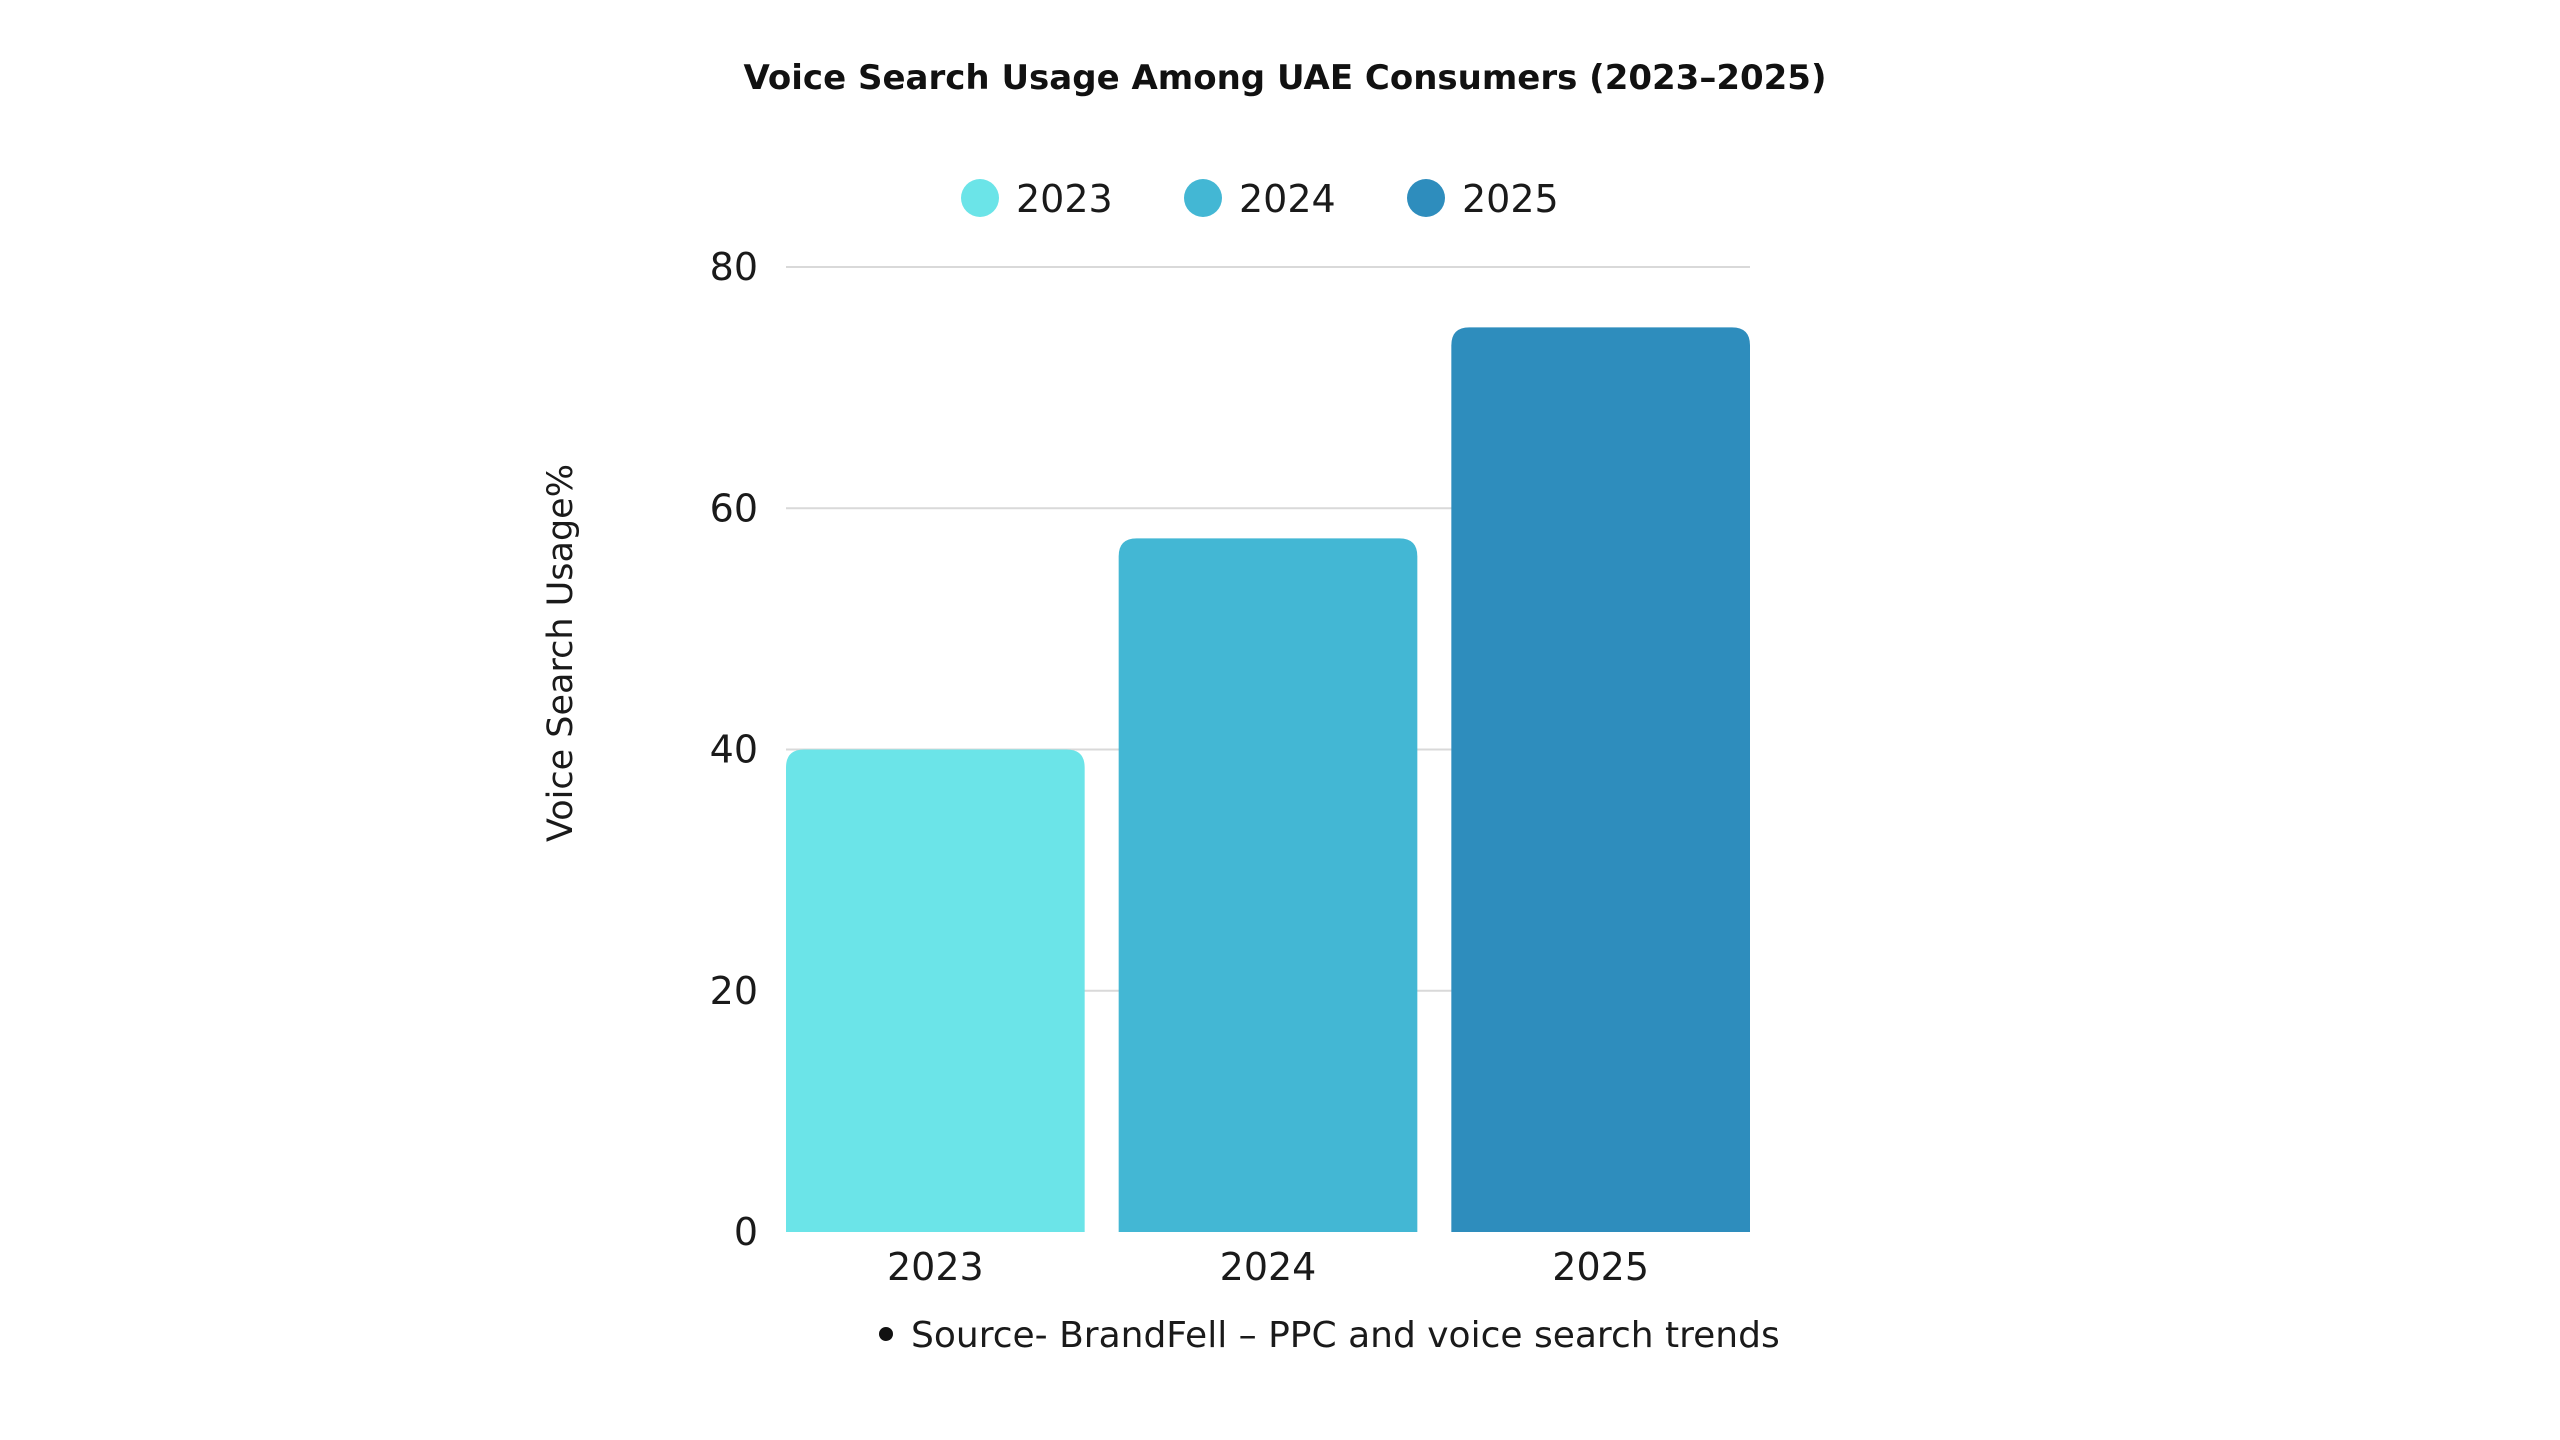 The image size is (2560, 1440). I want to click on y-tick-label: 80, so click(734, 267).